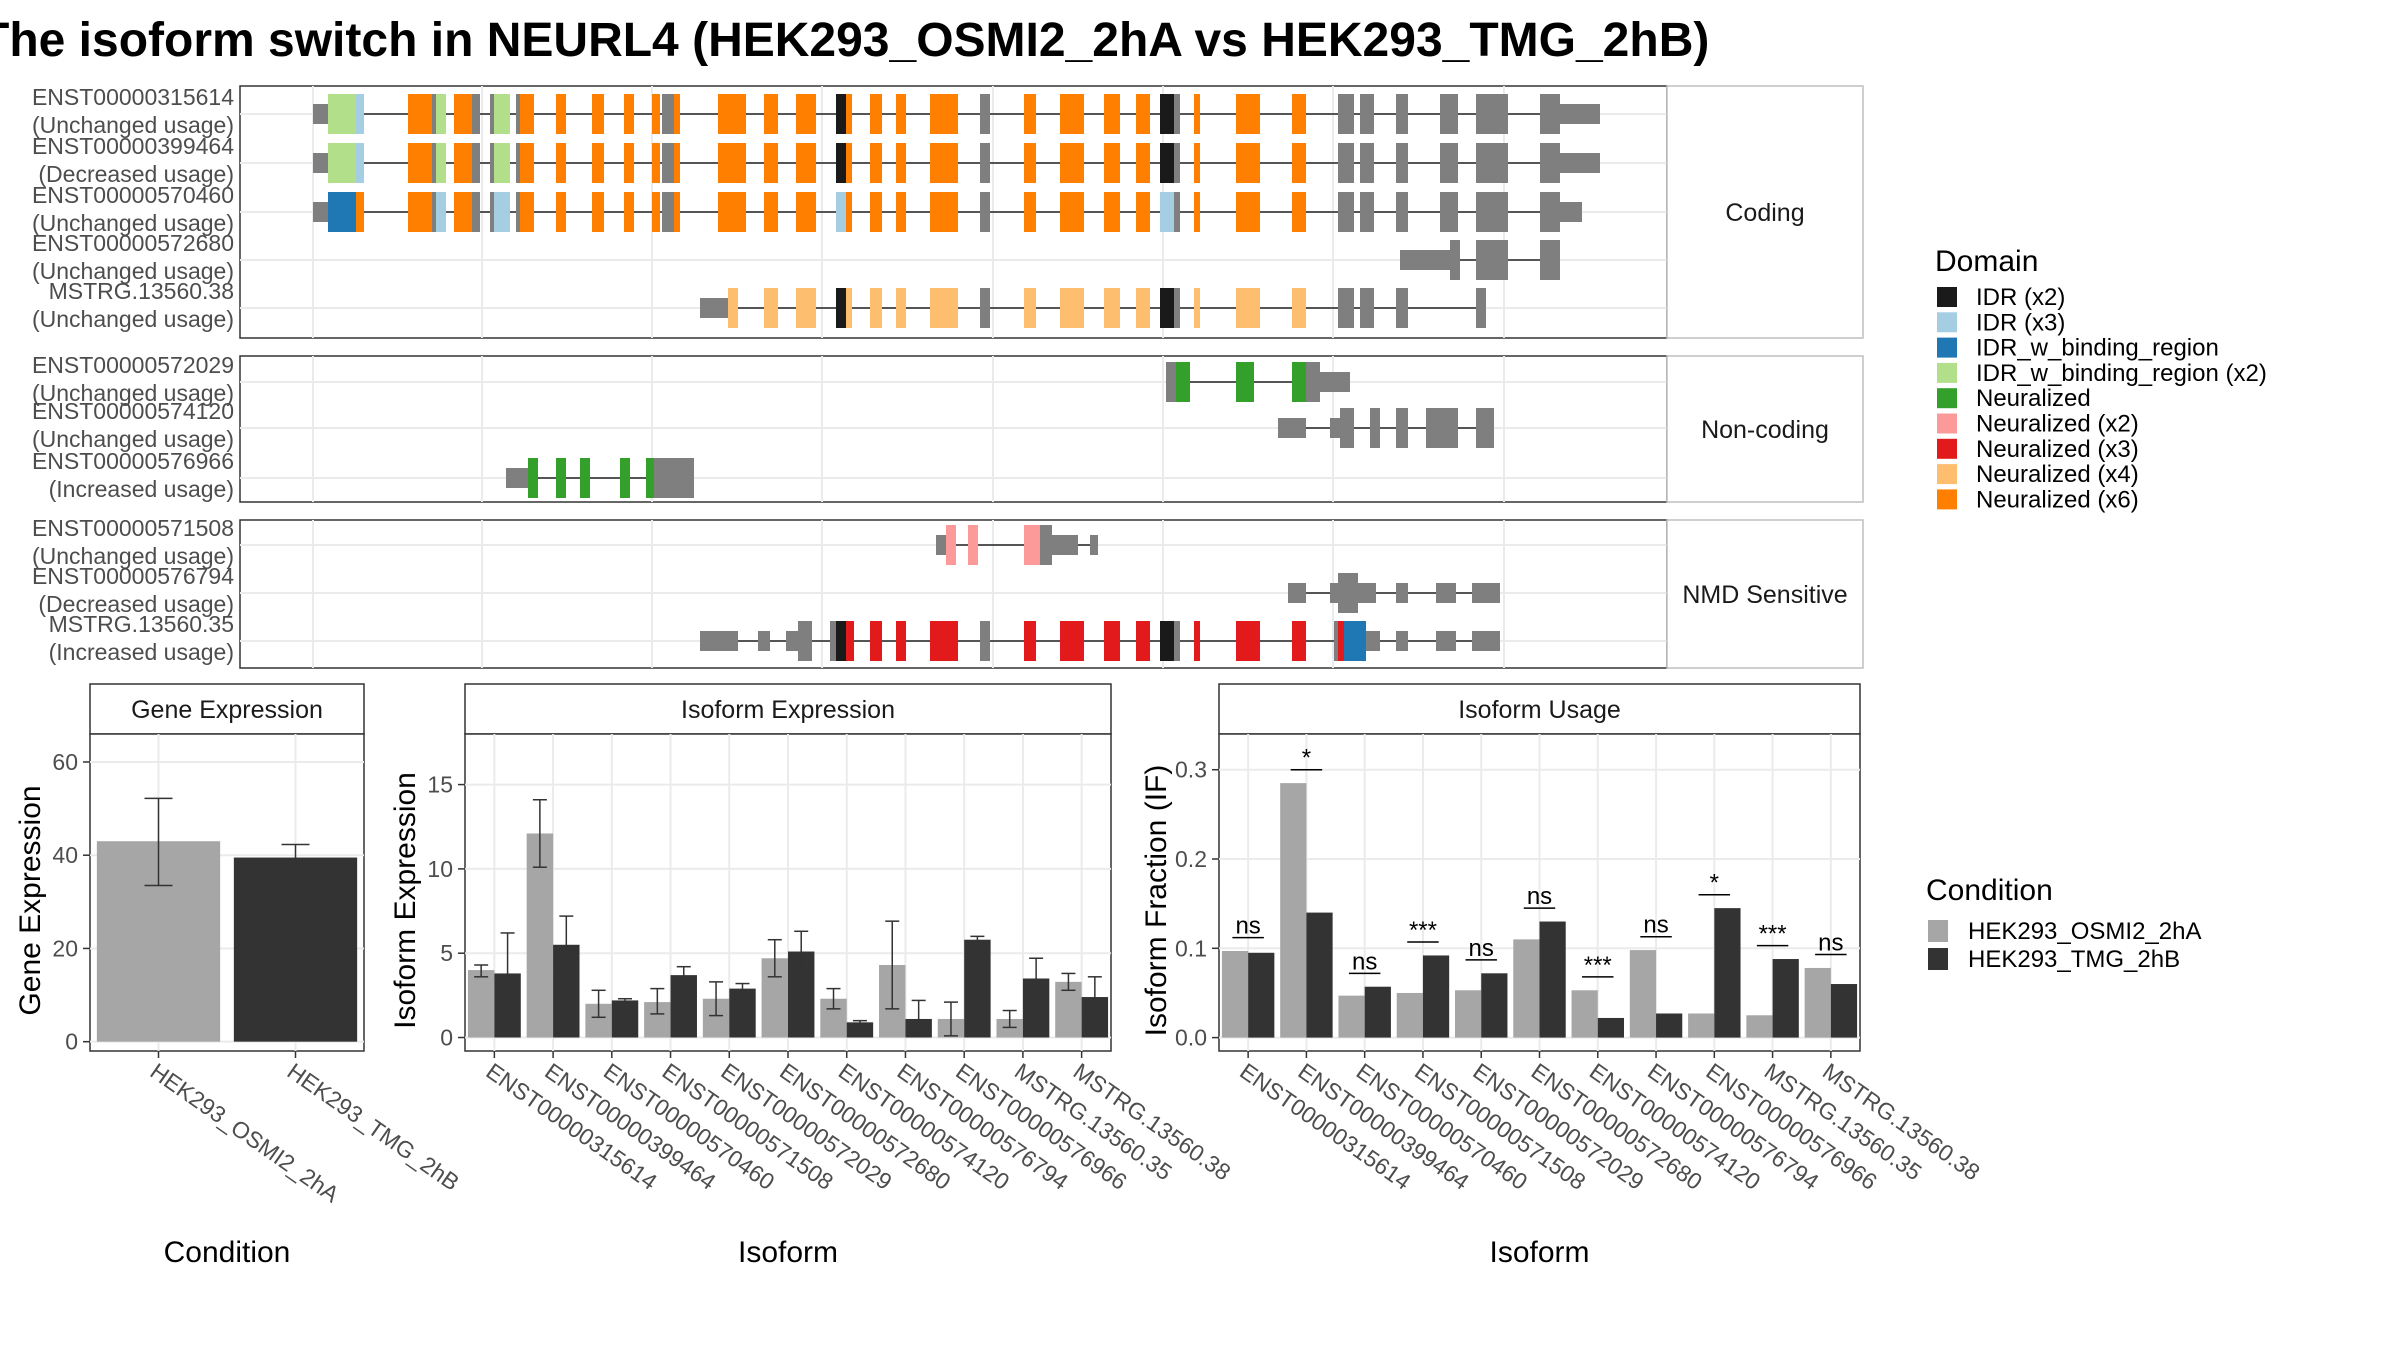 This screenshot has height=1350, width=2400. What do you see at coordinates (1986, 261) in the screenshot?
I see `domain-legend-title: Domain` at bounding box center [1986, 261].